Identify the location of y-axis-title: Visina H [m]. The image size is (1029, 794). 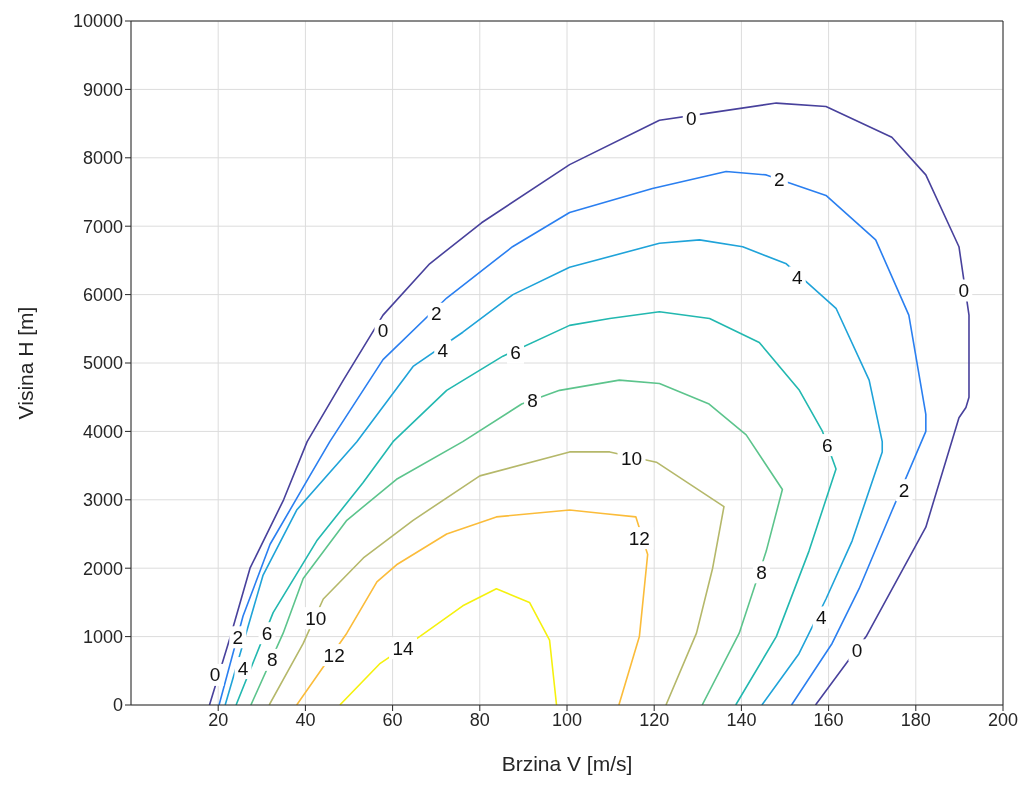
(26, 363).